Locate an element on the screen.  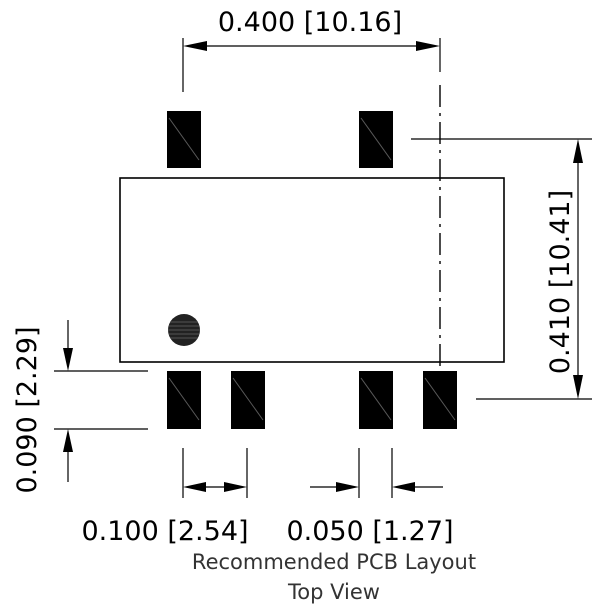
dim-pad-length is located at coordinates (101, 401).